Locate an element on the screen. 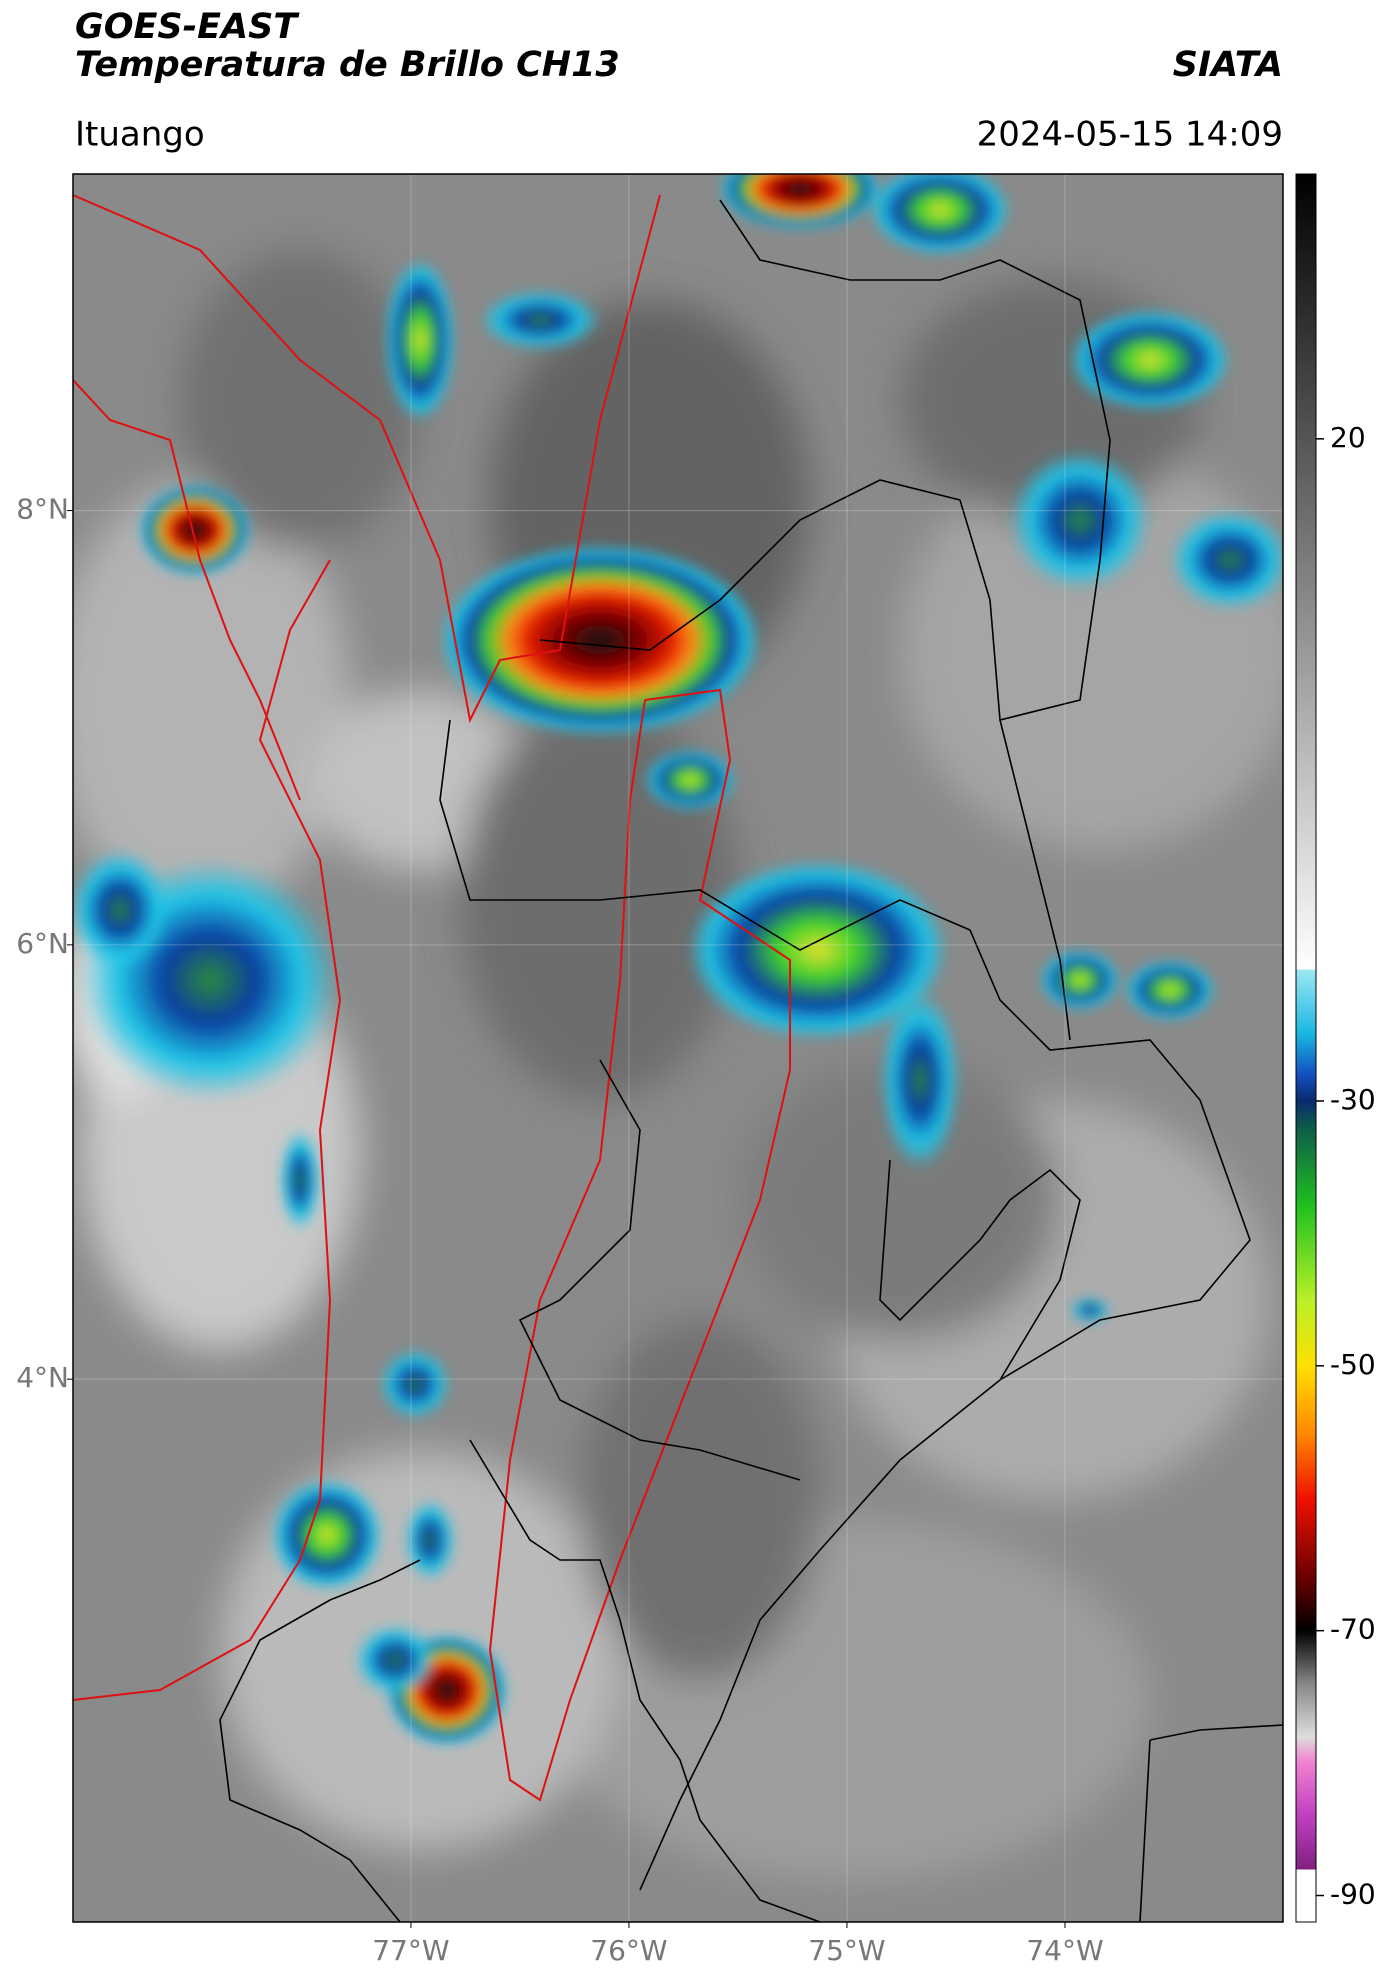  y-tick-label: 6°N is located at coordinates (42, 943).